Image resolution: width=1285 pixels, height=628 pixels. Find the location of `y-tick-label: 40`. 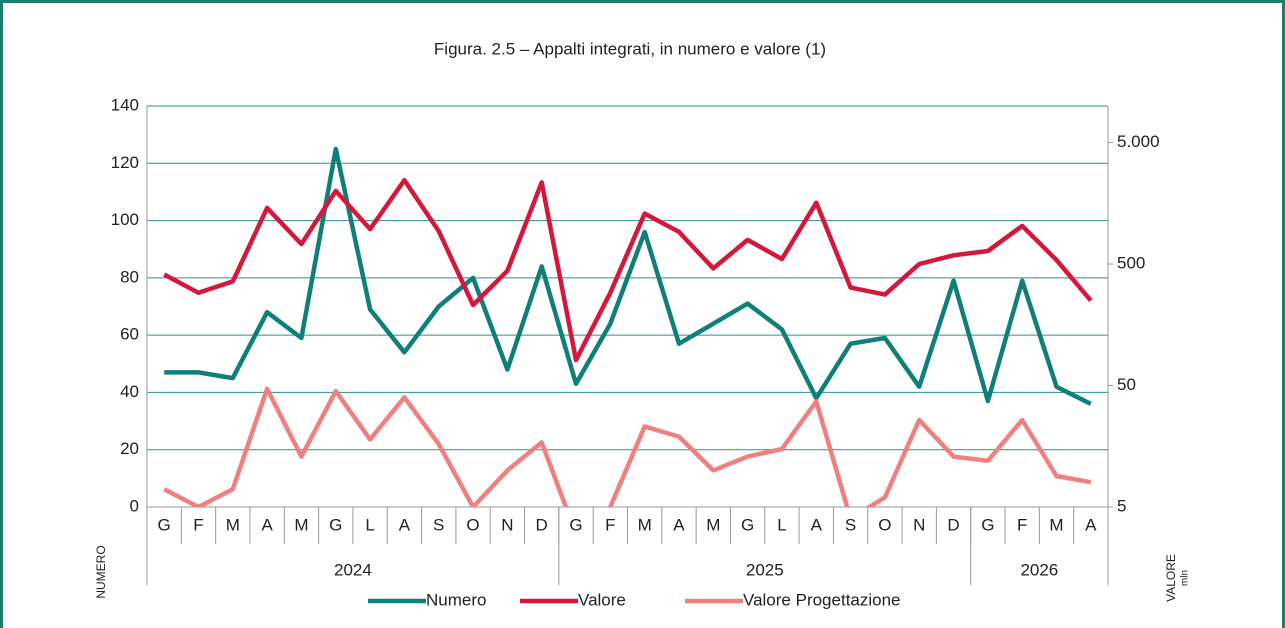

y-tick-label: 40 is located at coordinates (129, 391).